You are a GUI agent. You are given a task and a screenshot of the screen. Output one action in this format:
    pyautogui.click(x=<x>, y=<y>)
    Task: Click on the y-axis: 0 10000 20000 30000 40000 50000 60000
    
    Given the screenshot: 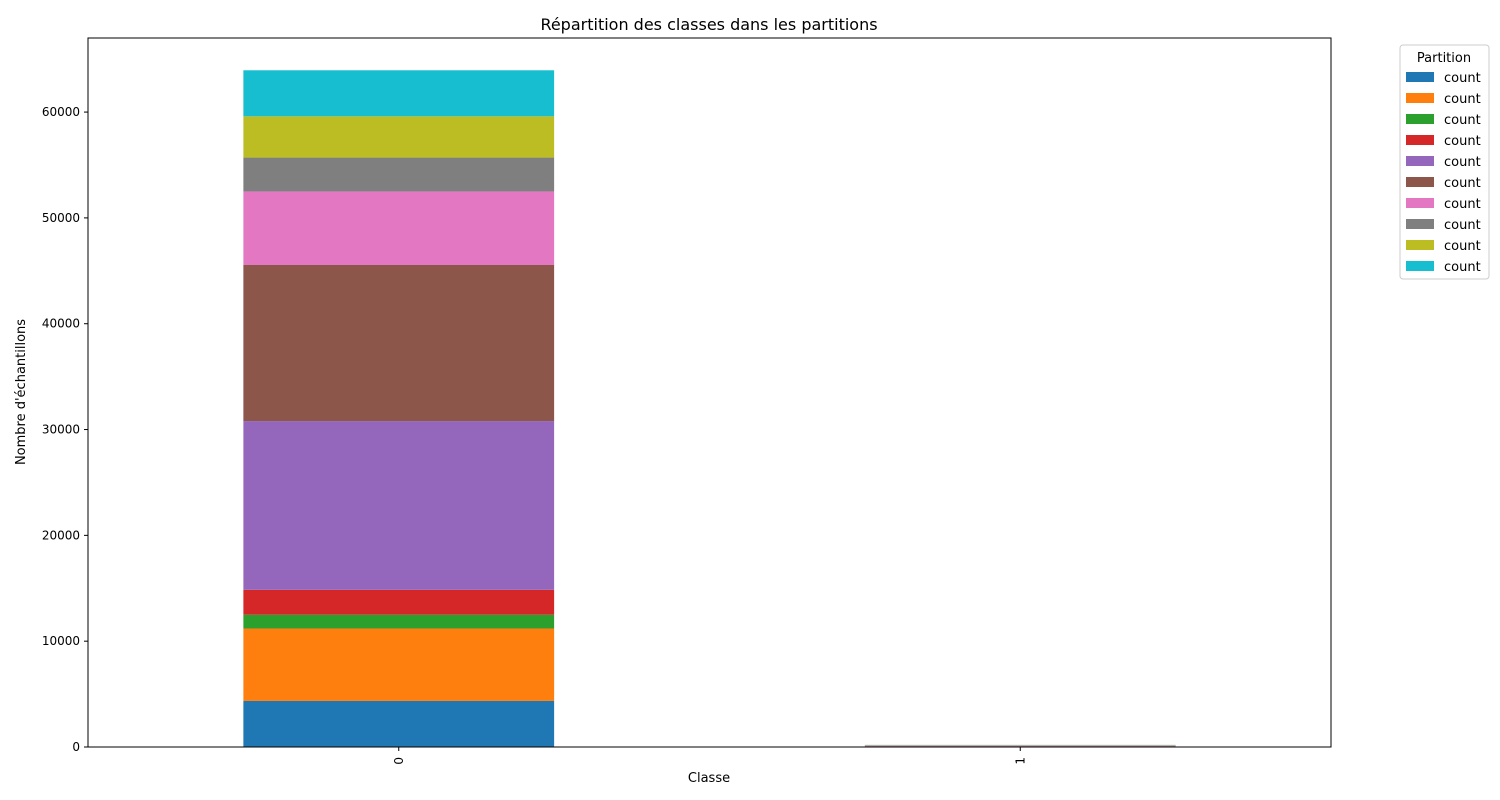 What is the action you would take?
    pyautogui.click(x=65, y=429)
    